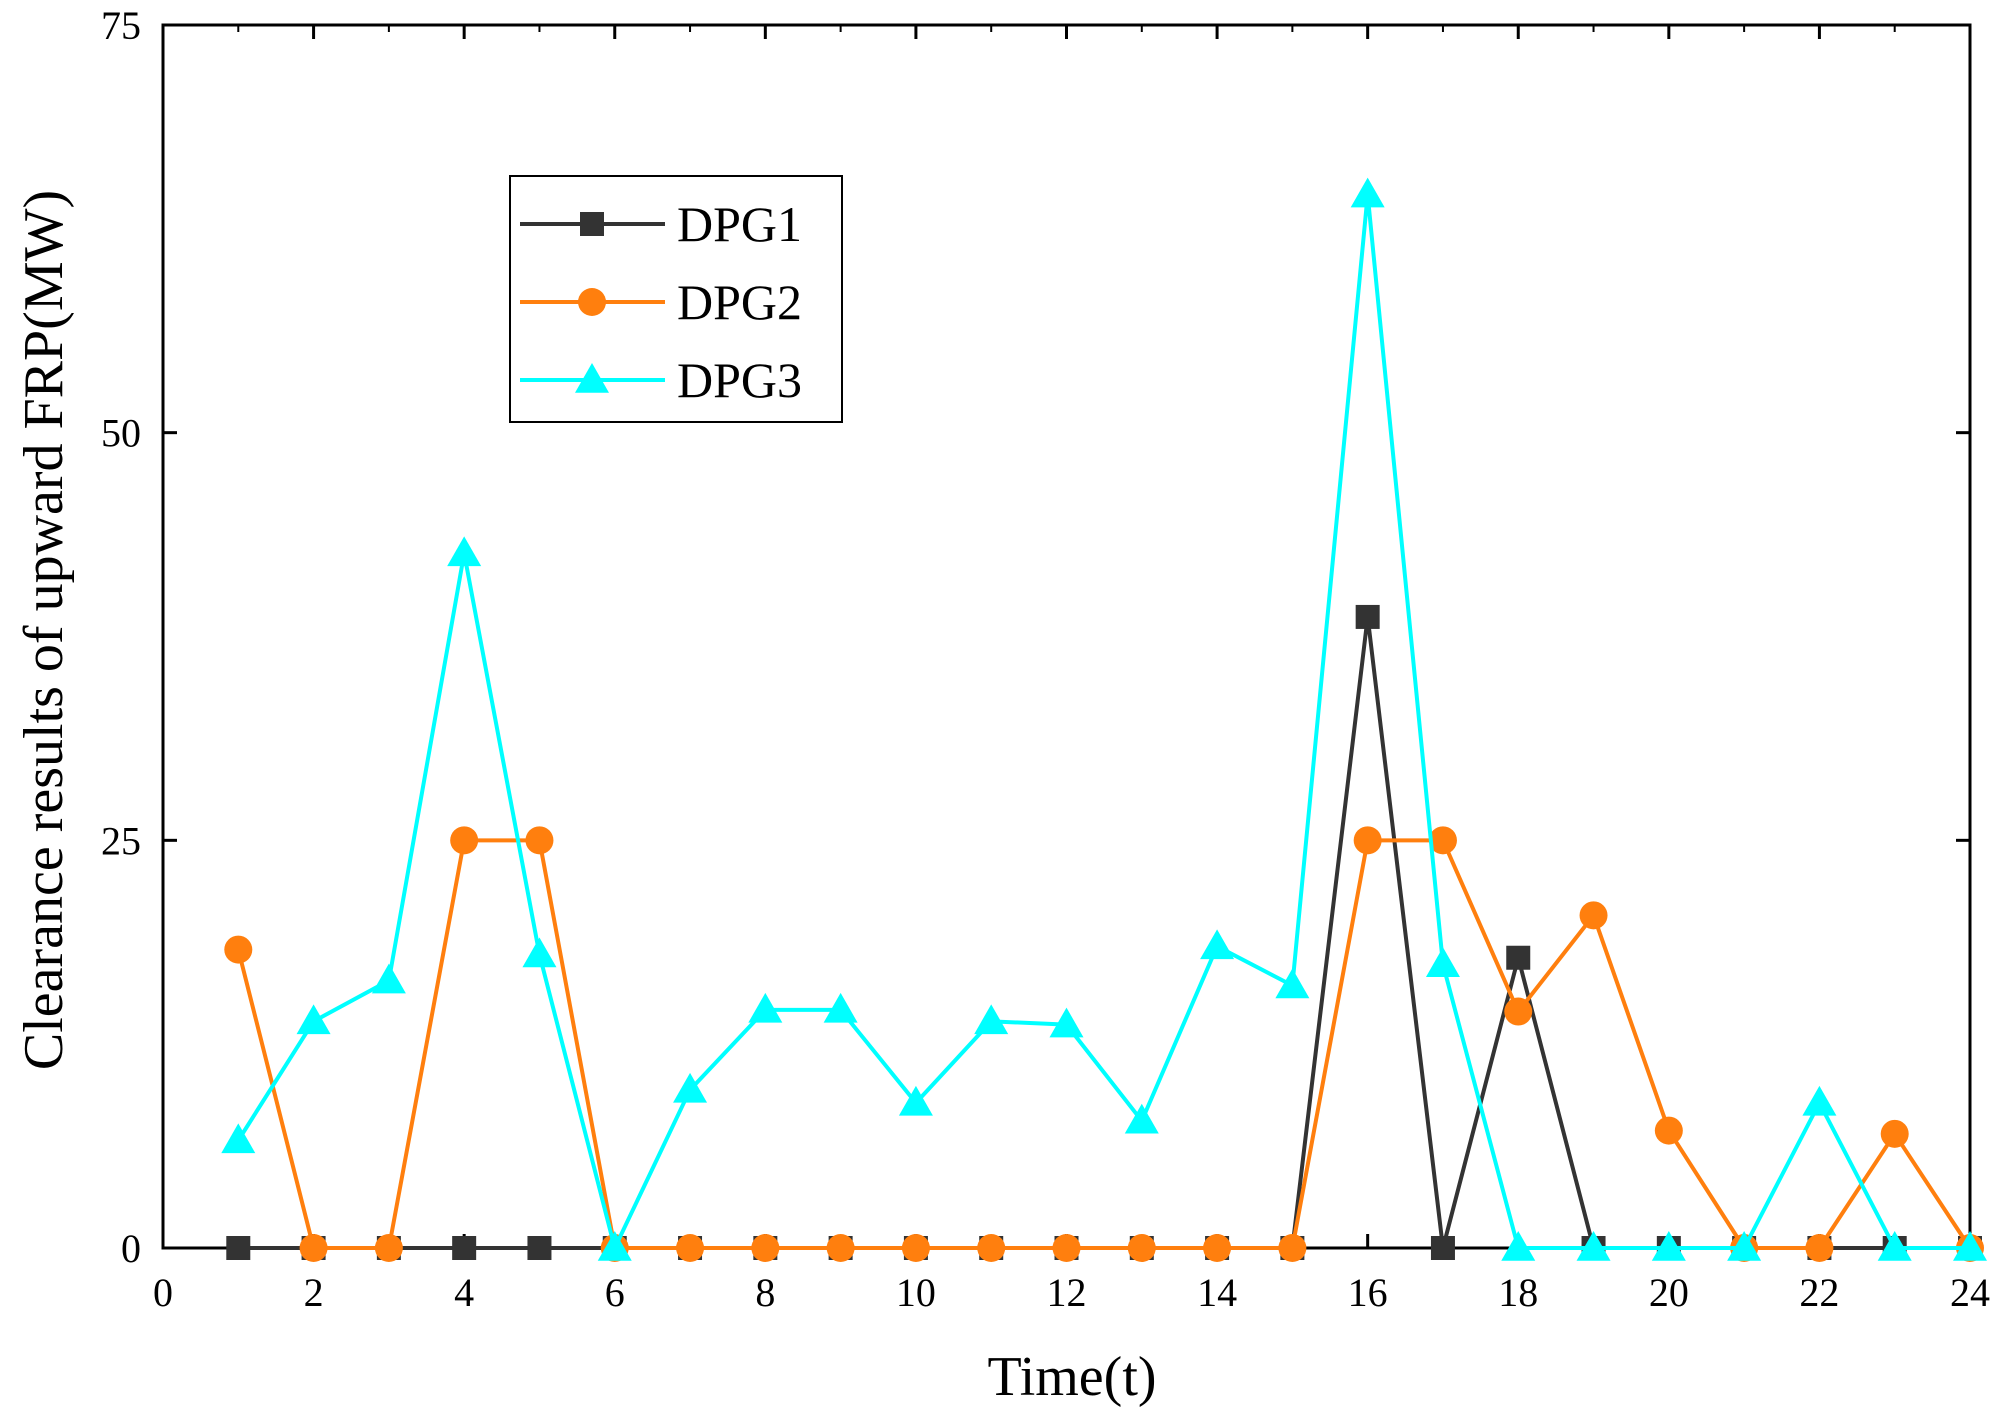  What do you see at coordinates (739, 380) in the screenshot?
I see `legend-label: DPG3` at bounding box center [739, 380].